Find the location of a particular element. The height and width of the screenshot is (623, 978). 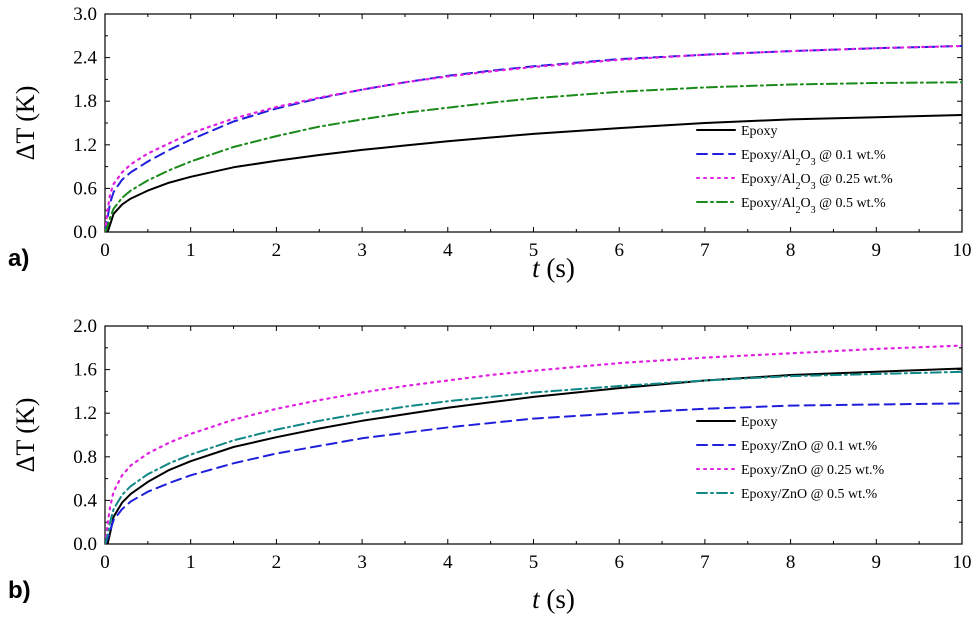

y-tick-label: 1.6 is located at coordinates (85, 370).